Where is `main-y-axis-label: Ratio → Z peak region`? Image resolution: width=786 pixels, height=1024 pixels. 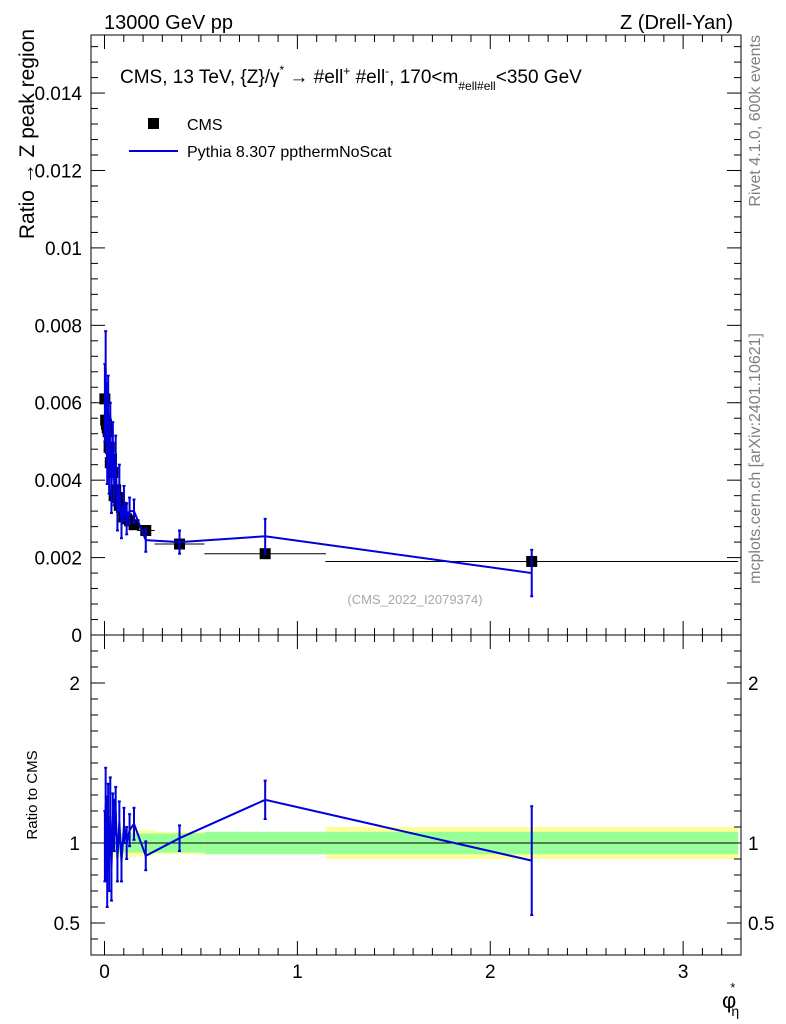
main-y-axis-label: Ratio → Z peak region is located at coordinates (27, 134).